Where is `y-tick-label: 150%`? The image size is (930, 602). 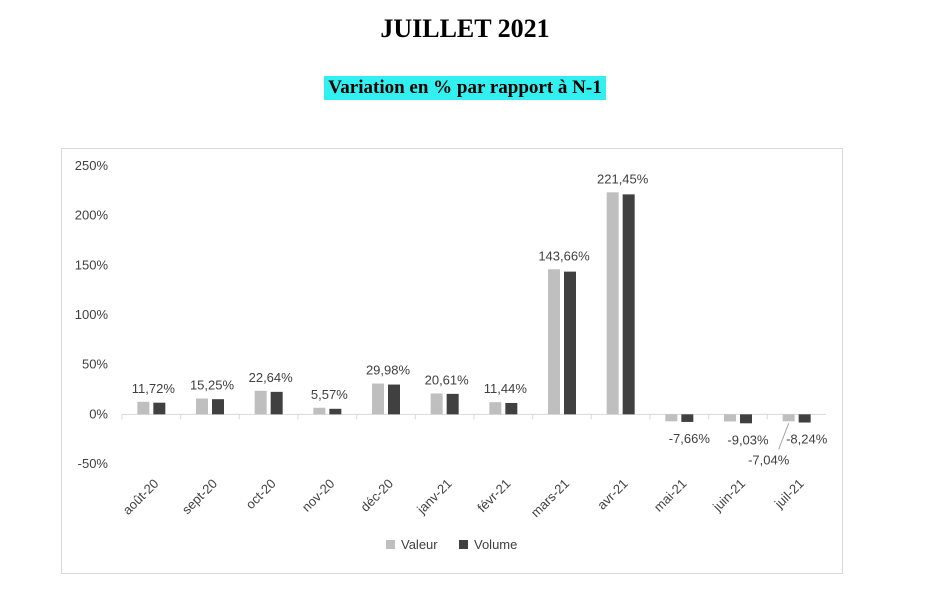 y-tick-label: 150% is located at coordinates (92, 264).